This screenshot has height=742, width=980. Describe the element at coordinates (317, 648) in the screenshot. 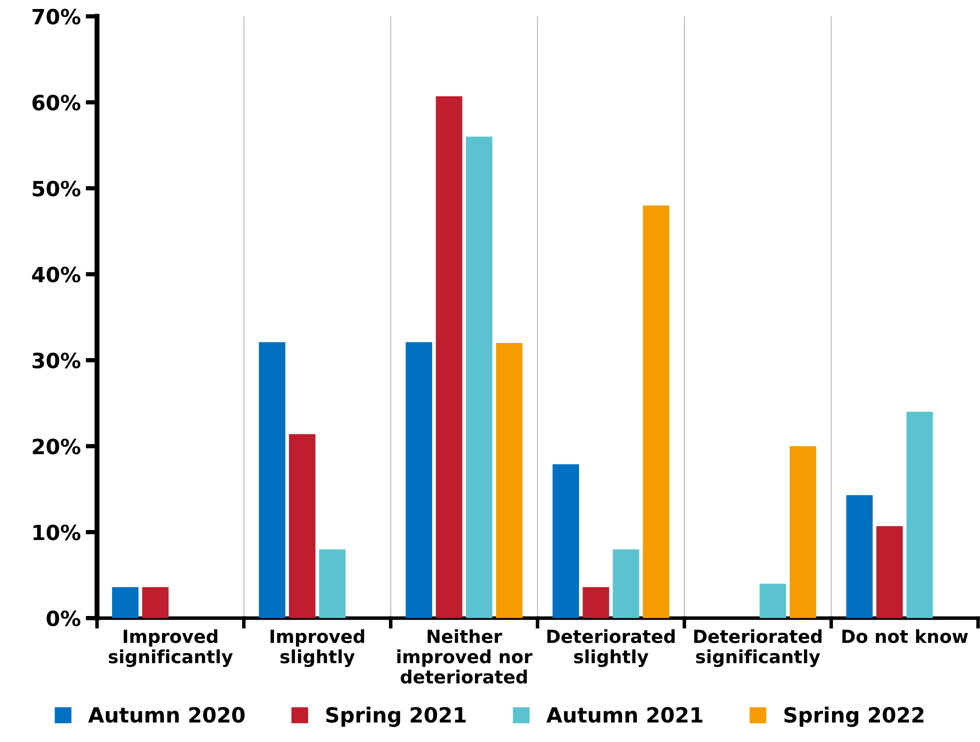

I see `x-tick-label: Improved slightly` at that location.